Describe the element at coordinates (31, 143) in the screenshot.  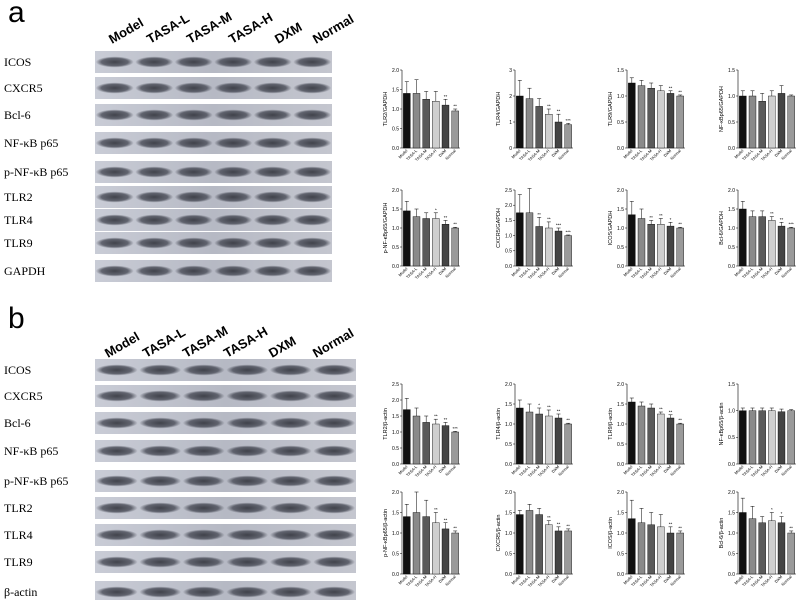
I see `row-label: NF-κB p65` at that location.